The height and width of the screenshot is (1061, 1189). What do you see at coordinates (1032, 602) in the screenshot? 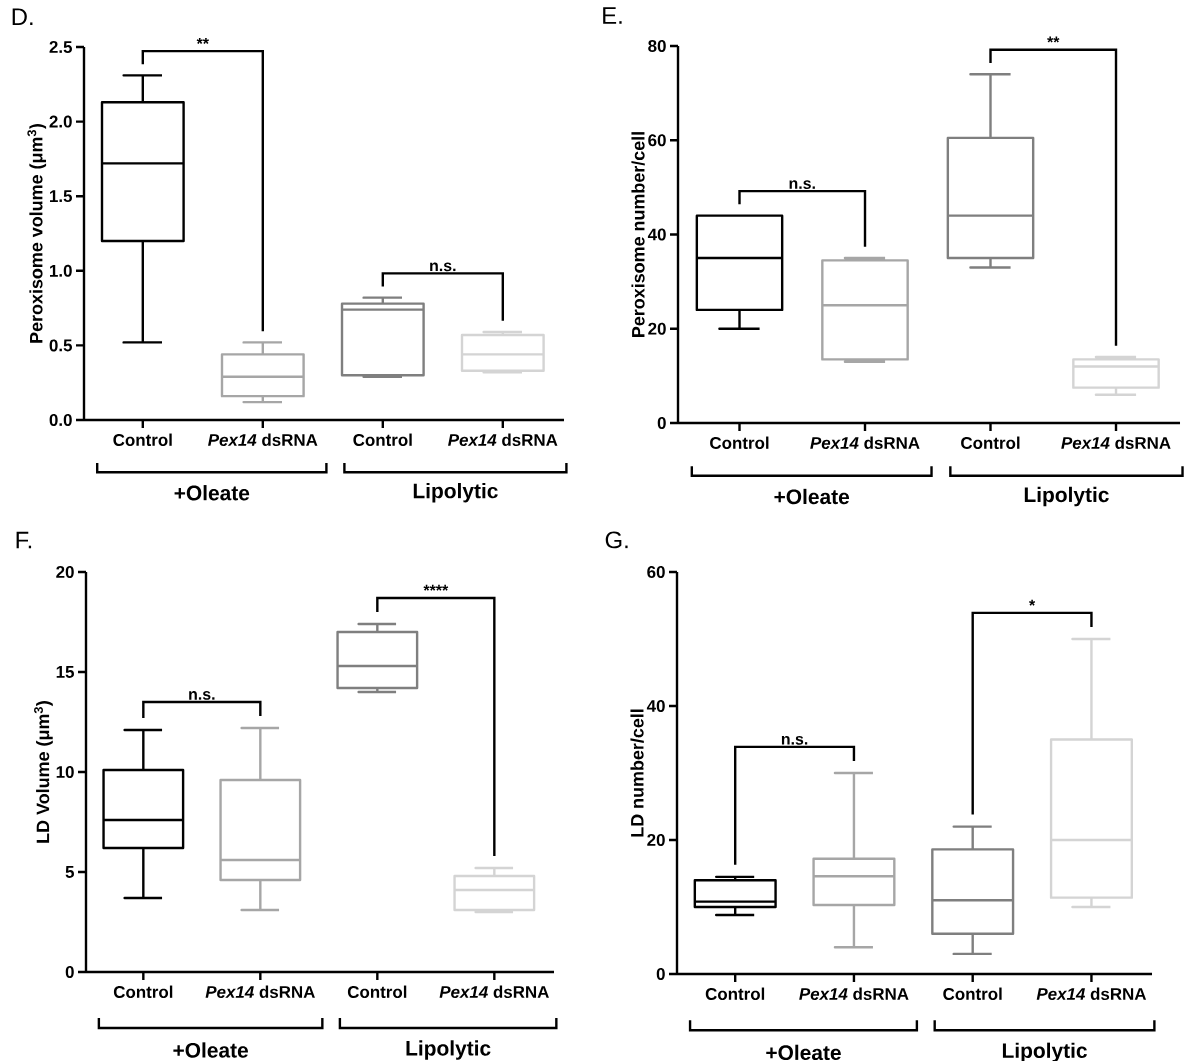
I see `annotation: *` at bounding box center [1032, 602].